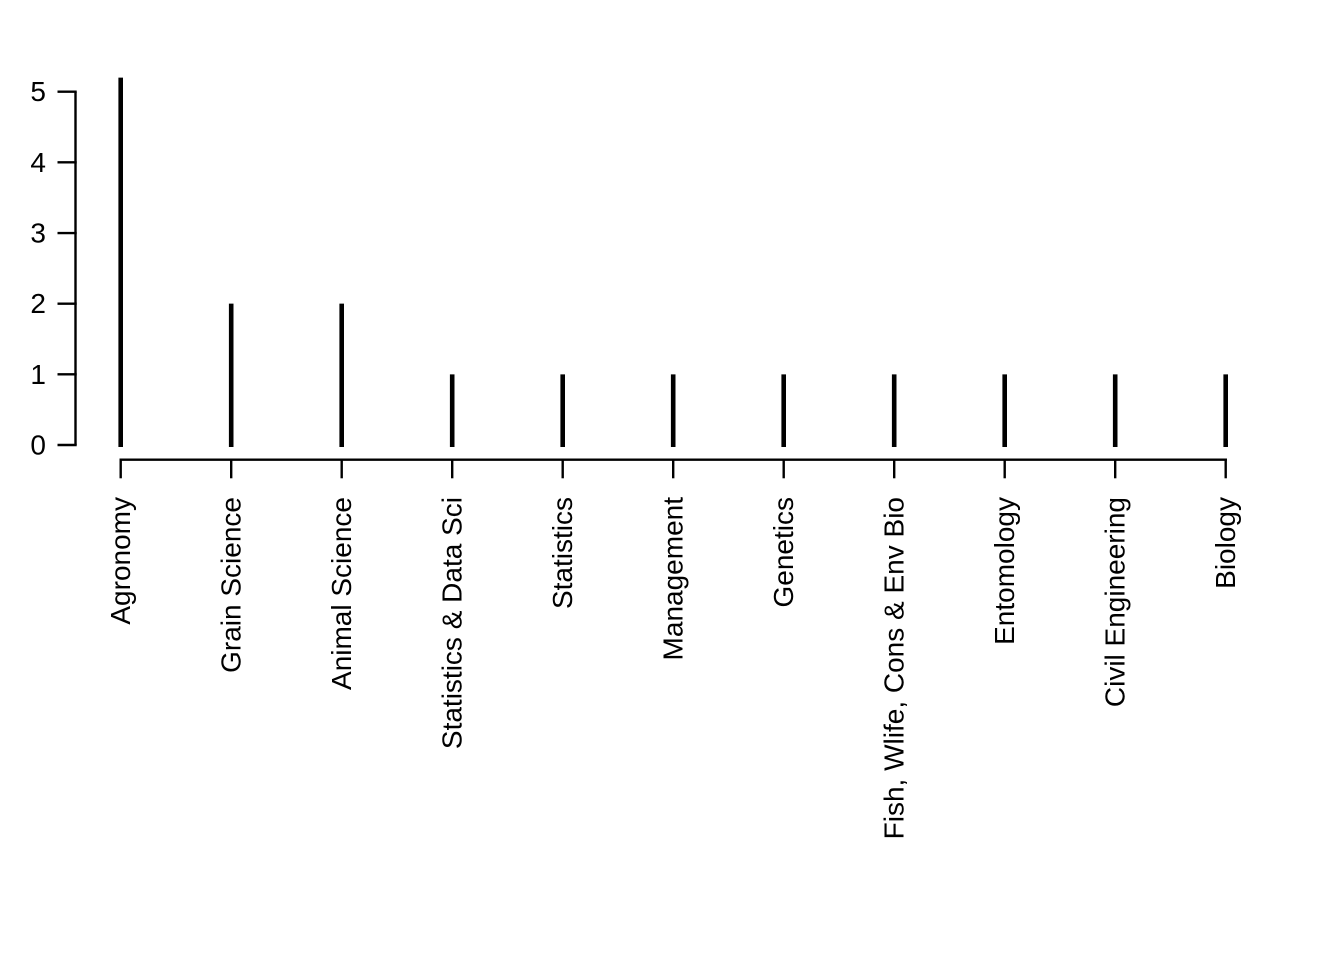 Image resolution: width=1344 pixels, height=960 pixels. I want to click on x-category-label: Genetics, so click(783, 552).